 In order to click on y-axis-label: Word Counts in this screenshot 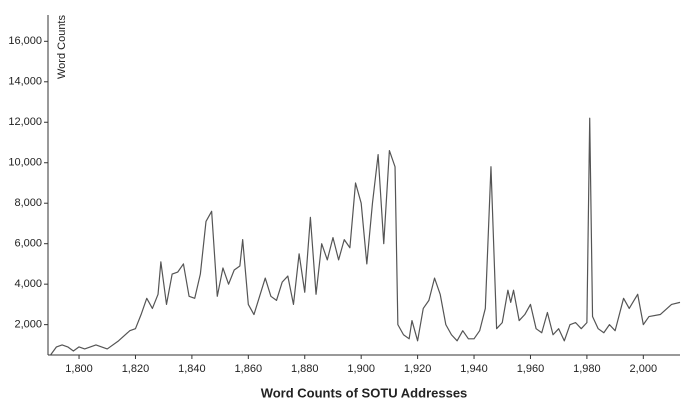, I will do `click(62, 47)`.